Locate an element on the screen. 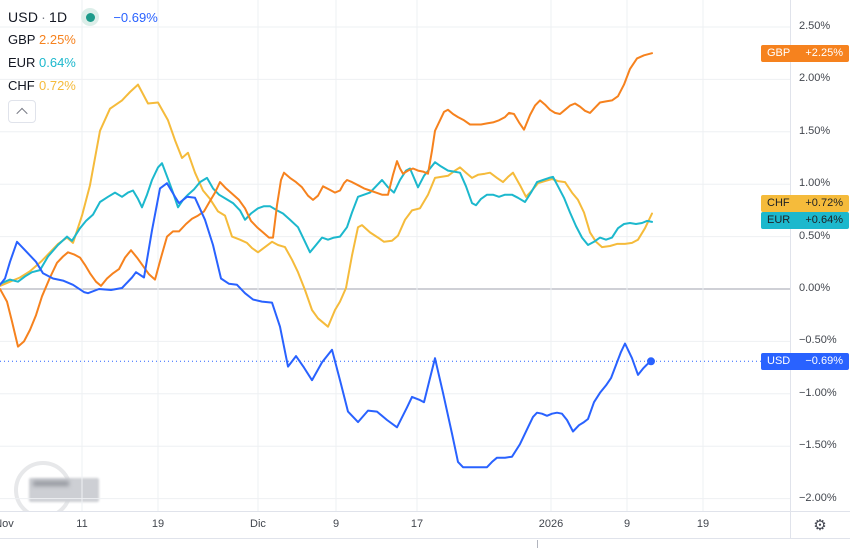 This screenshot has height=550, width=850. time-axis-tick: 11 is located at coordinates (82, 524).